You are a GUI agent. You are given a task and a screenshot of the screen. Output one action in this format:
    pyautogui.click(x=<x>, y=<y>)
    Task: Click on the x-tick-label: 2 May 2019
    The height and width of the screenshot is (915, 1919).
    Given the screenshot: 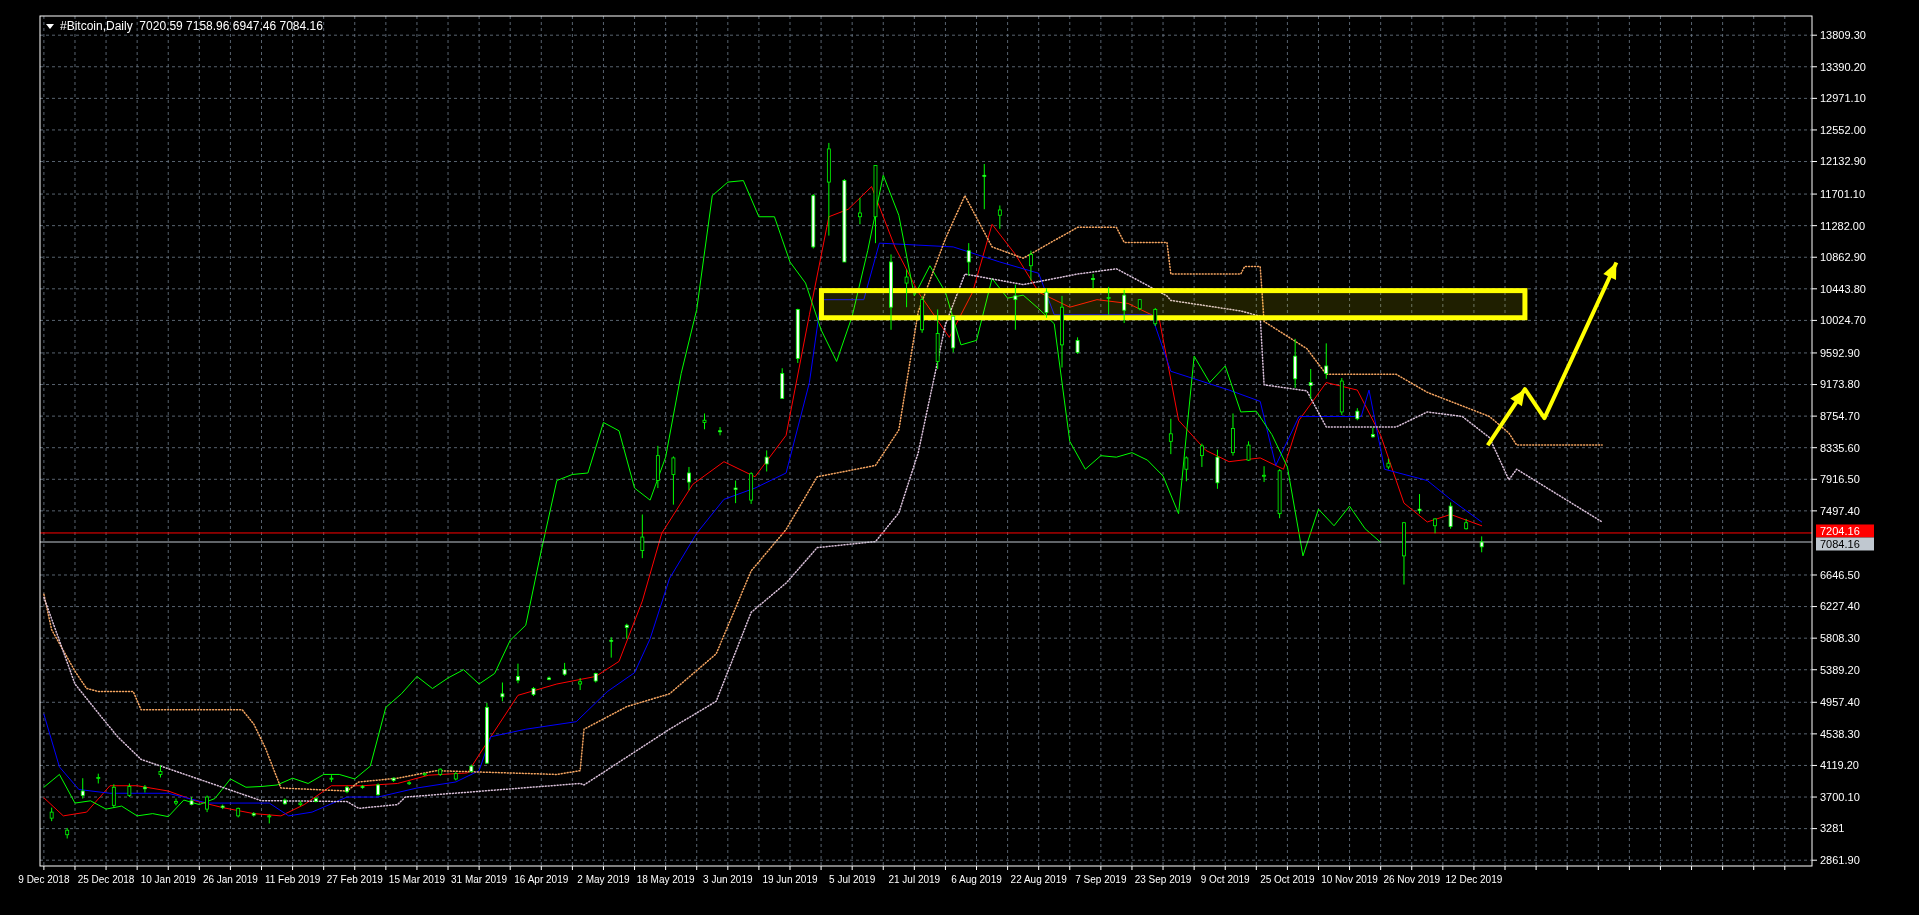 What is the action you would take?
    pyautogui.click(x=604, y=879)
    